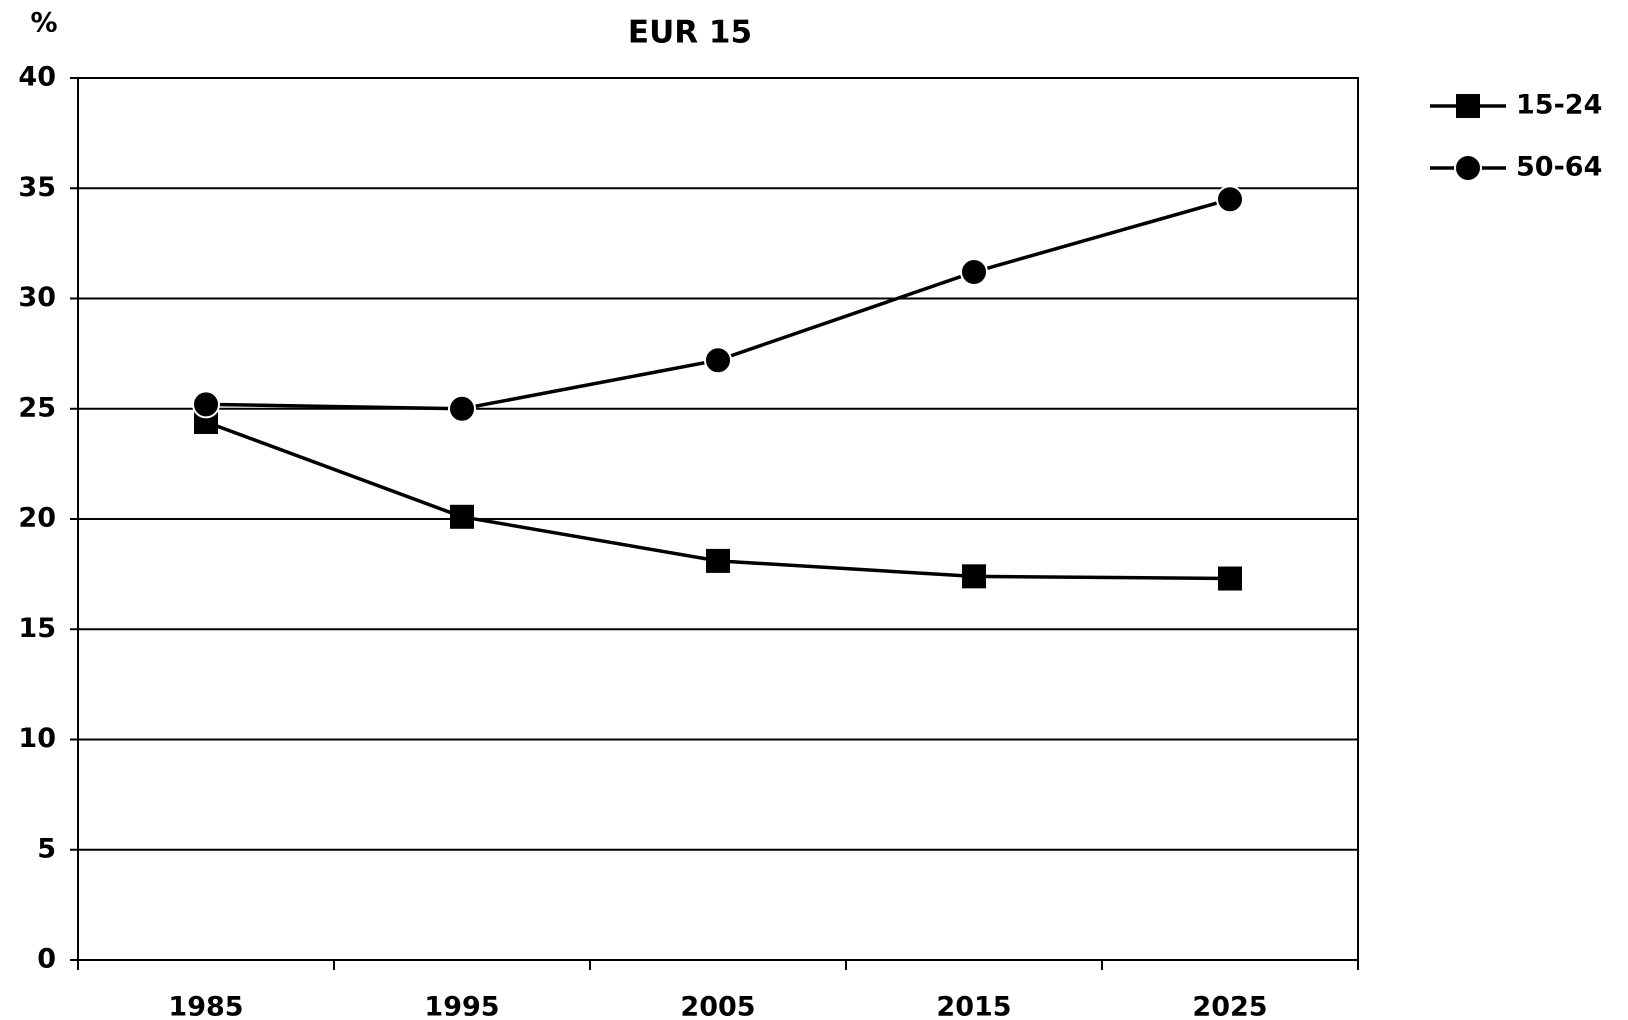  What do you see at coordinates (973, 1006) in the screenshot?
I see `x-tick-label: 2015` at bounding box center [973, 1006].